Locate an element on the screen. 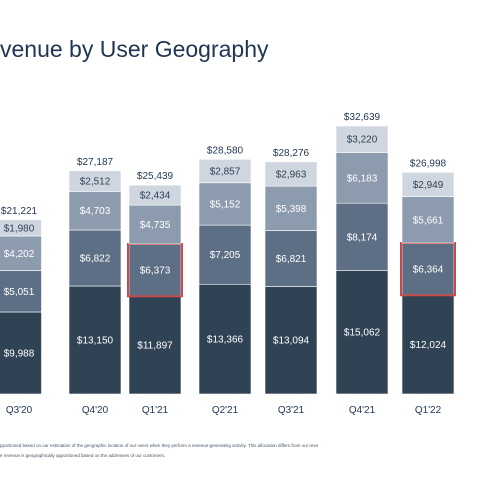  segment-value-label: $13,094 is located at coordinates (291, 341).